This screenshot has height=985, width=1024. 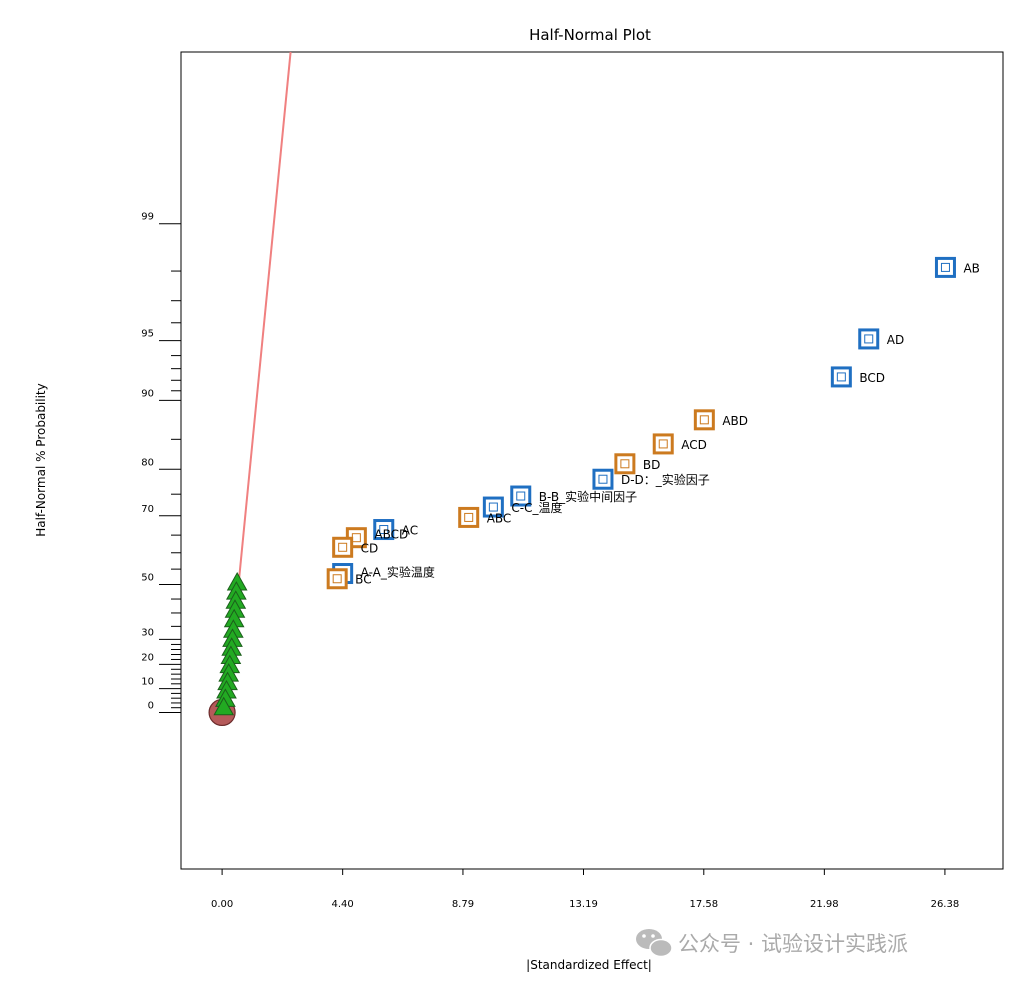 What do you see at coordinates (398, 572) in the screenshot?
I see `point-label: A-A_实验温度` at bounding box center [398, 572].